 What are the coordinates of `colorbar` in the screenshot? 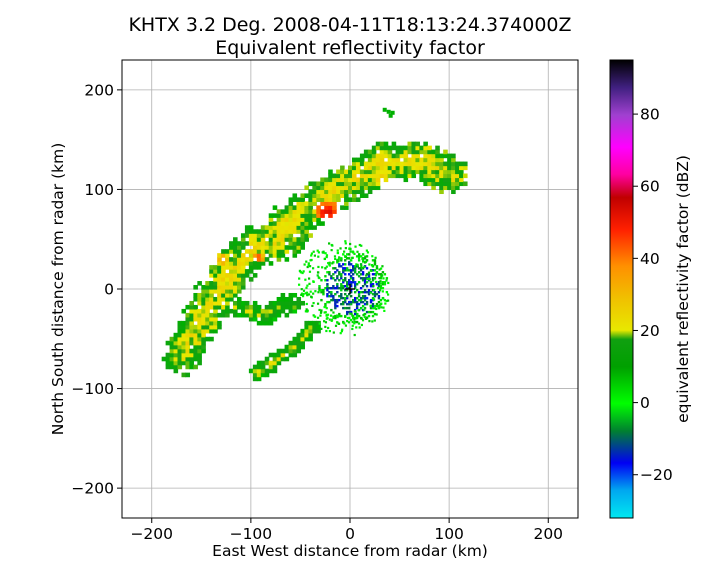 It's located at (621, 289).